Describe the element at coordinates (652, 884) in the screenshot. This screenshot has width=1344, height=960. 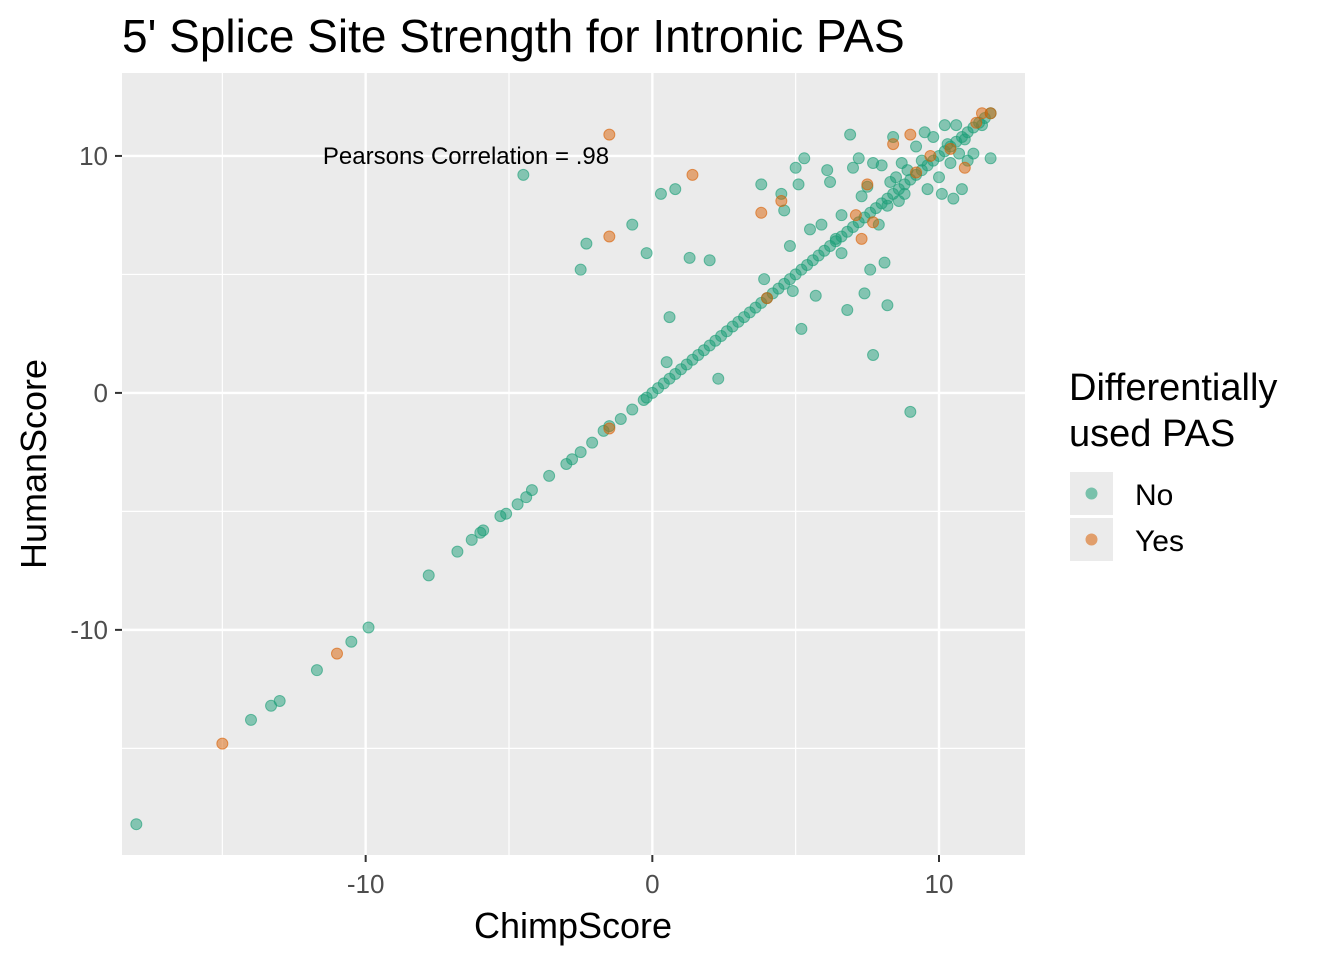
I see `x-tick-label: 0` at that location.